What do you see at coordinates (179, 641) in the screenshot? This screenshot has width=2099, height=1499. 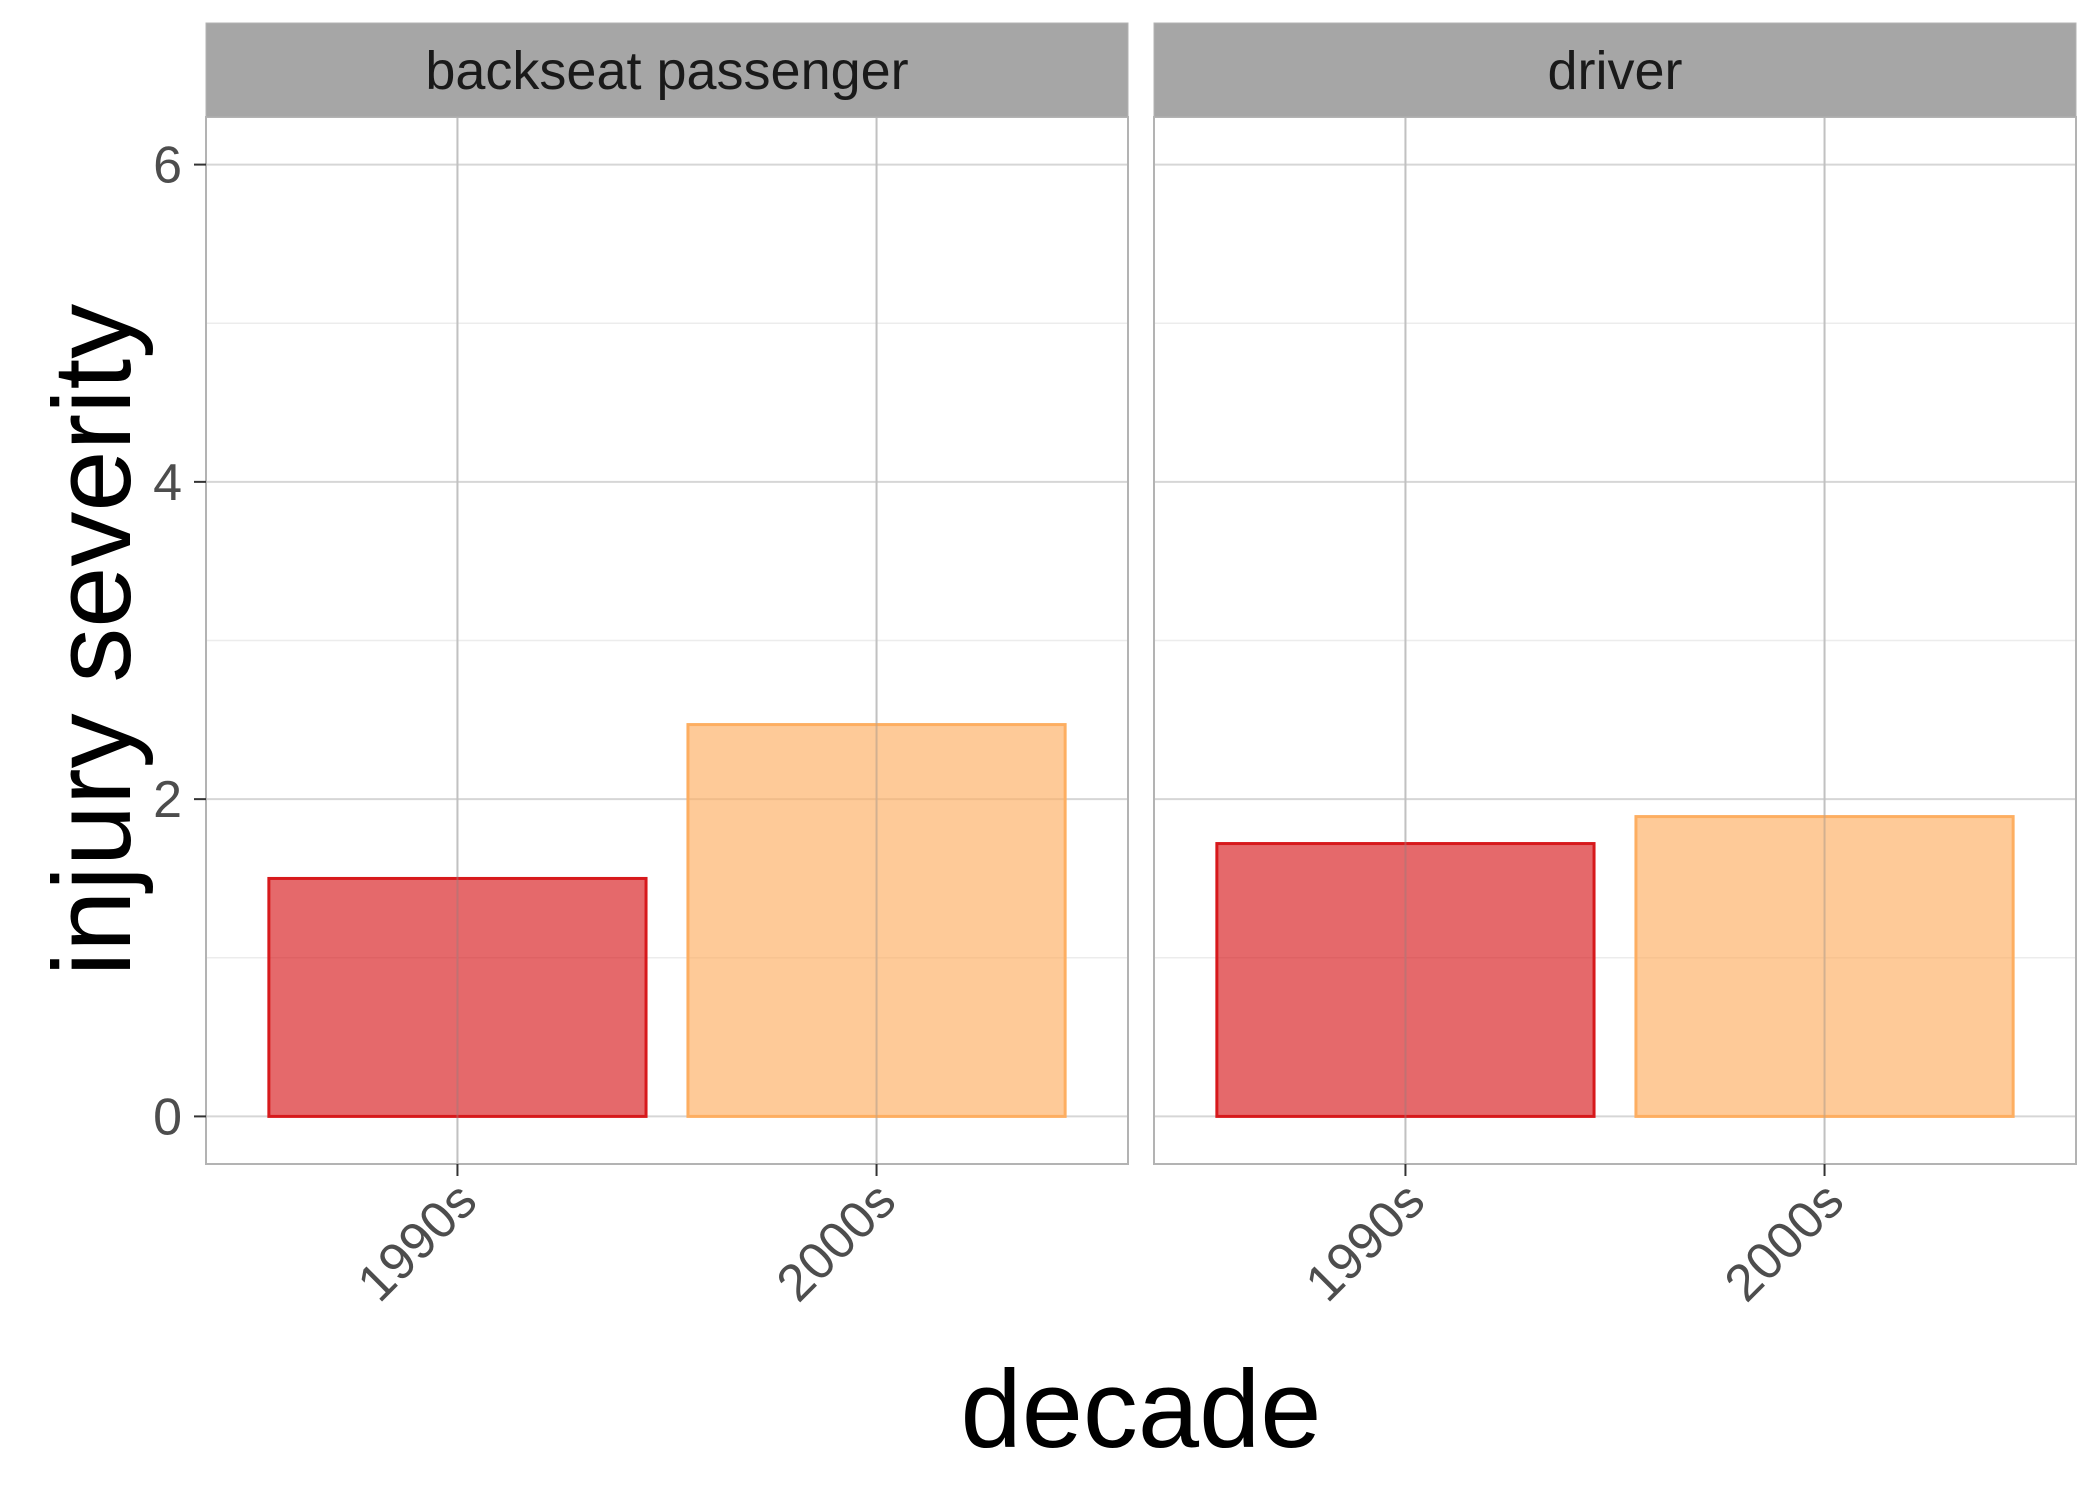 I see `y-axis: 0 2 4 6` at bounding box center [179, 641].